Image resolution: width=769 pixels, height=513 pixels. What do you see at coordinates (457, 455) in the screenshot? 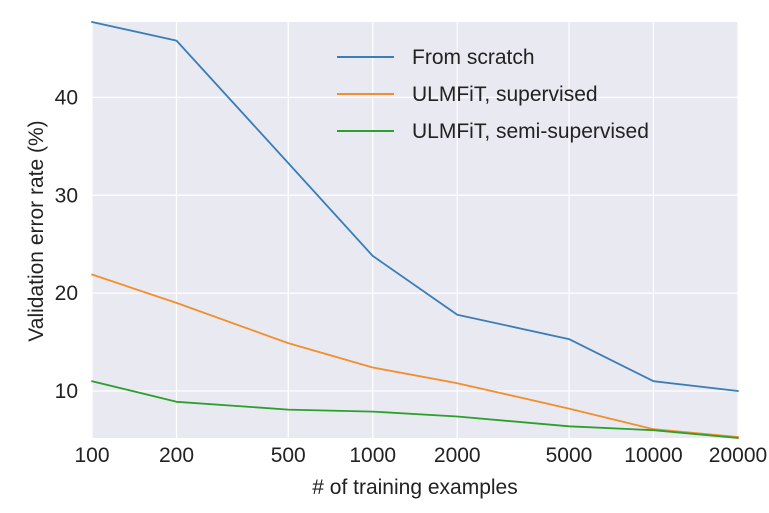
I see `x-tick-label: 2000` at bounding box center [457, 455].